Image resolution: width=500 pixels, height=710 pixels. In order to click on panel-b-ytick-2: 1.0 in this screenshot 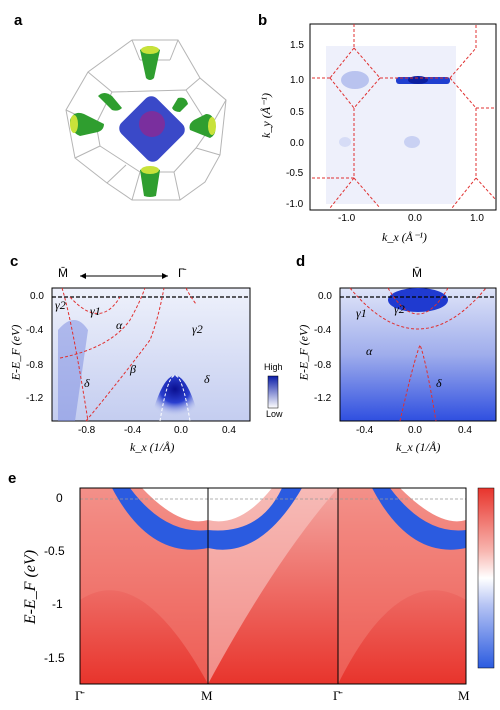, I will do `click(297, 80)`.